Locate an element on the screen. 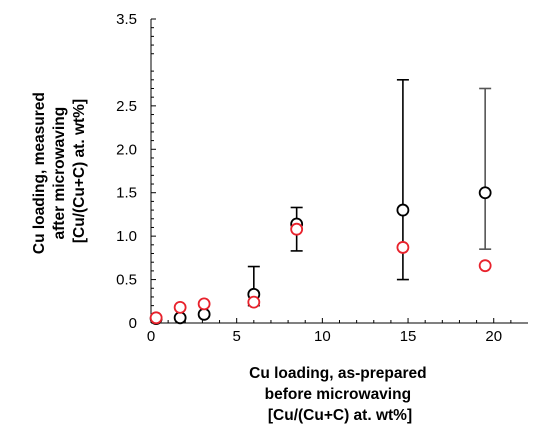 This screenshot has height=444, width=543. x-tick-label-2: 10 is located at coordinates (322, 336).